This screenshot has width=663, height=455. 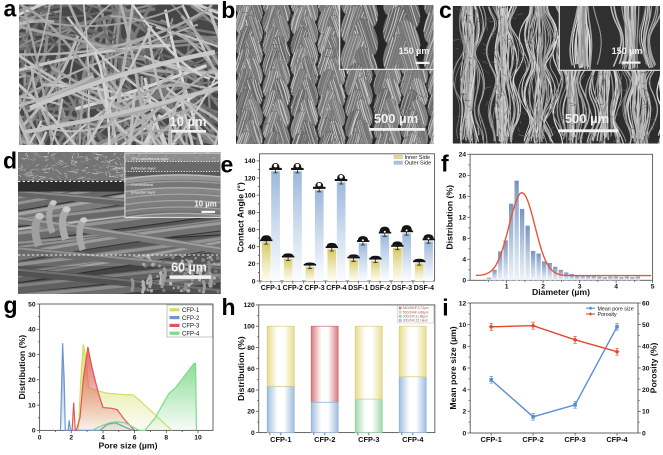 What do you see at coordinates (189, 268) in the screenshot?
I see `svg-text: 60 µm` at bounding box center [189, 268].